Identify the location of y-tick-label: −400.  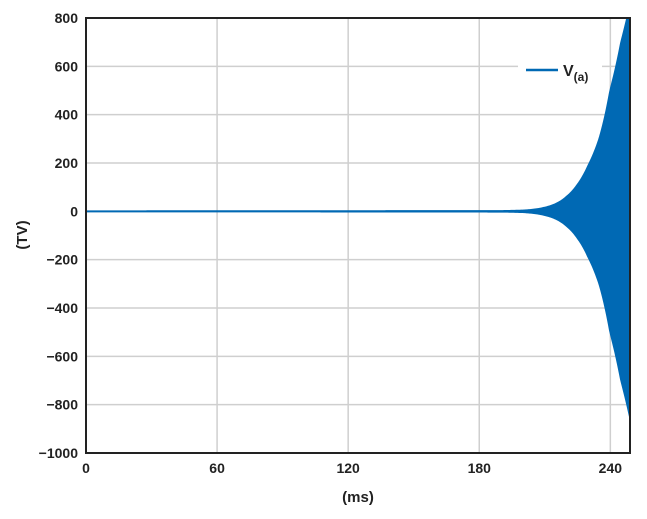
(62, 308).